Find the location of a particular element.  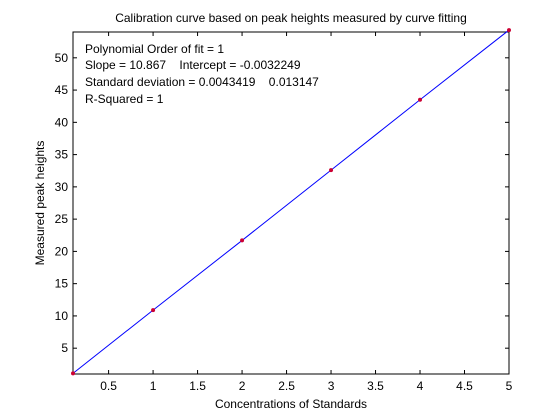

x-tick-label: 3 is located at coordinates (331, 386).